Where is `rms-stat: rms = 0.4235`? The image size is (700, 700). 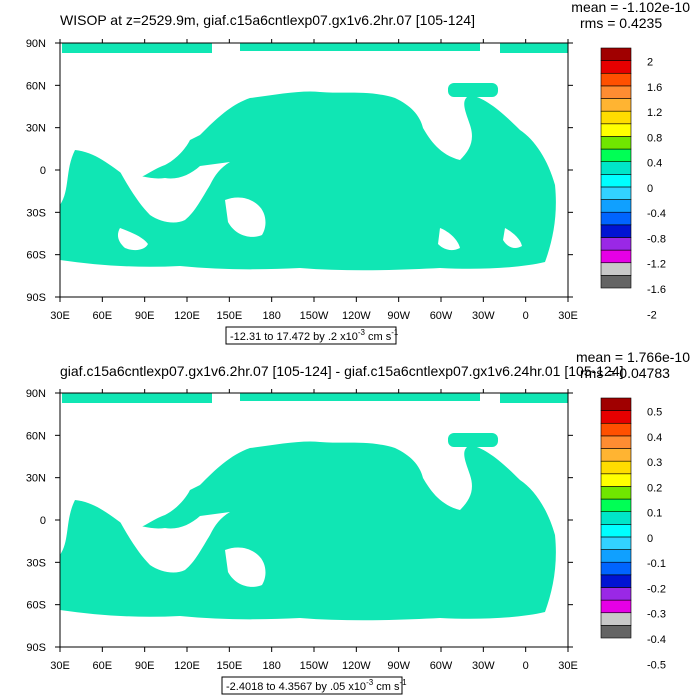
rms-stat: rms = 0.4235 is located at coordinates (621, 23).